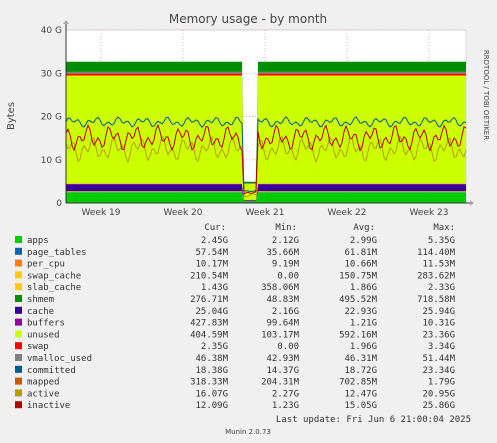  Describe the element at coordinates (441, 288) in the screenshot. I see `legend-max-value: 2.33G` at that location.